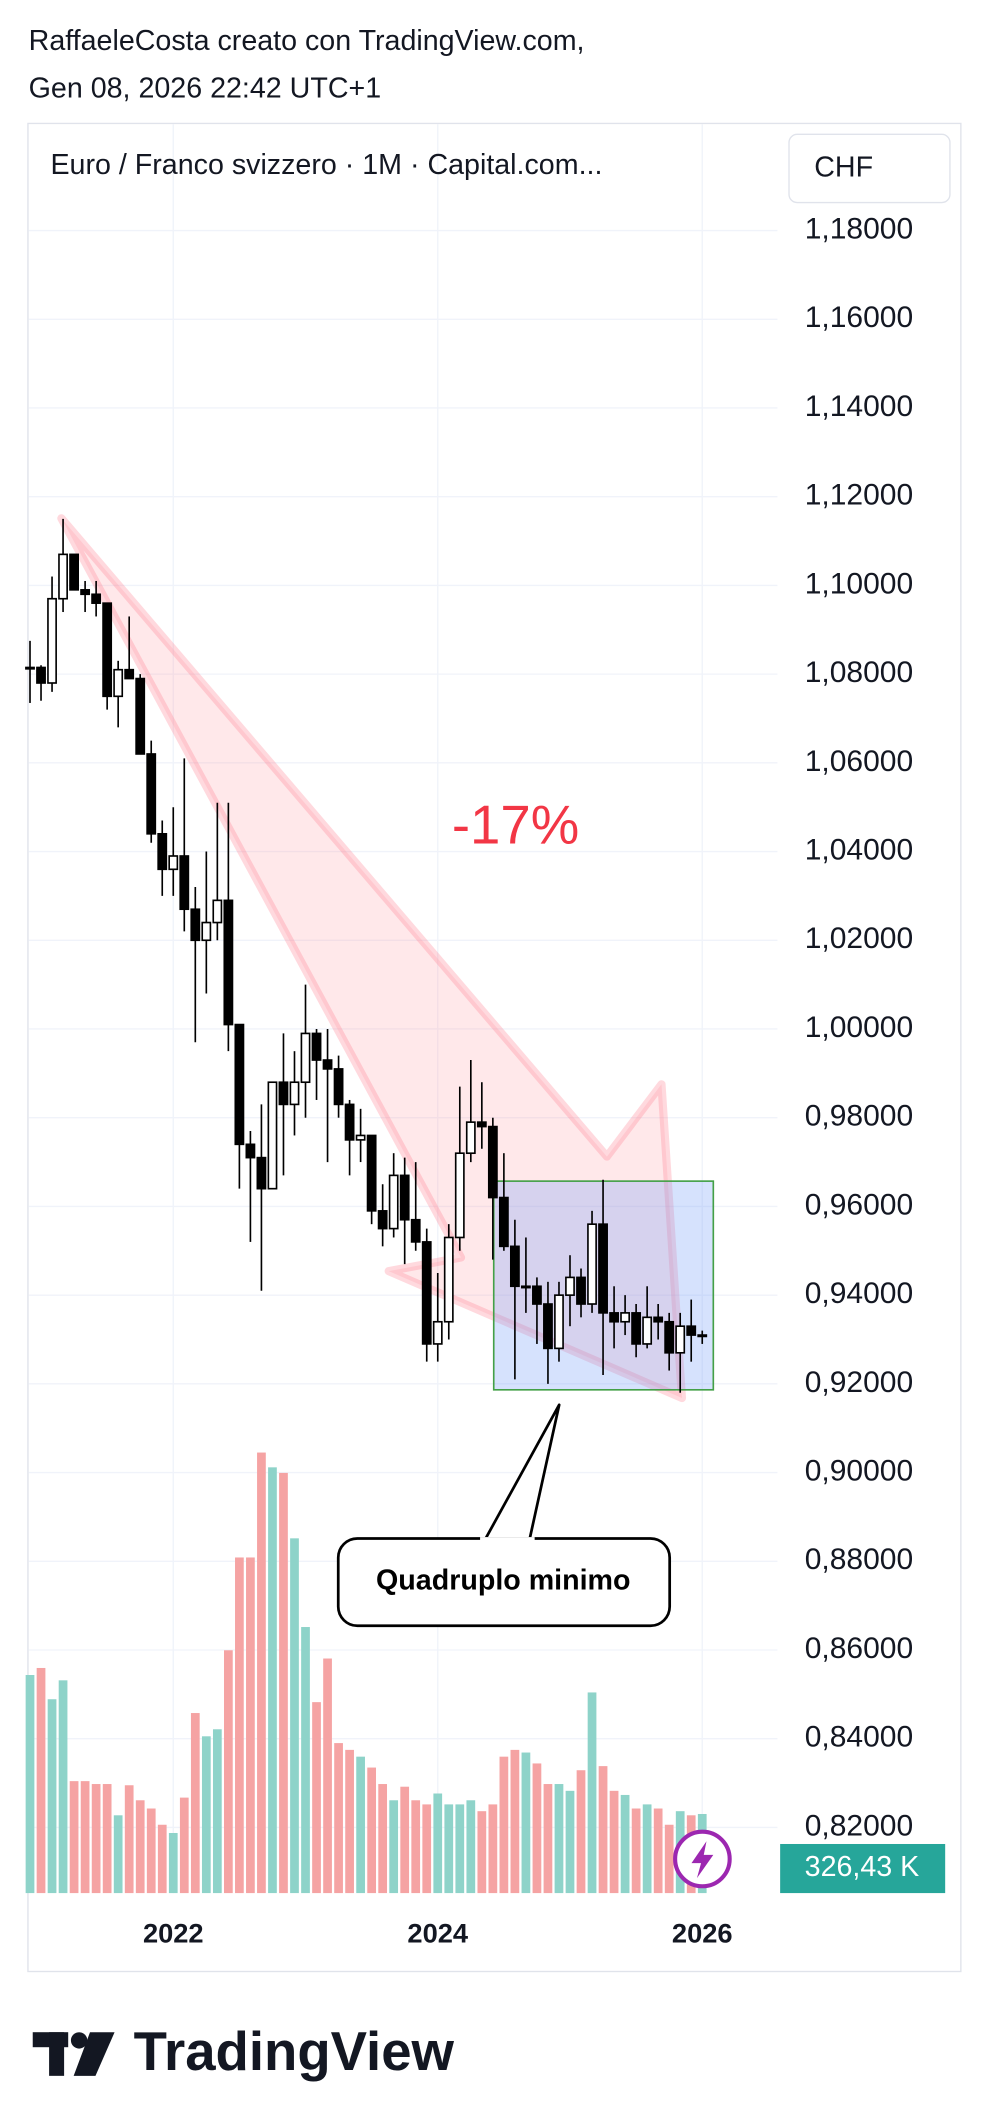 This screenshot has height=2124, width=982. Describe the element at coordinates (859, 1204) in the screenshot. I see `y-tick-label: 0,96000` at that location.